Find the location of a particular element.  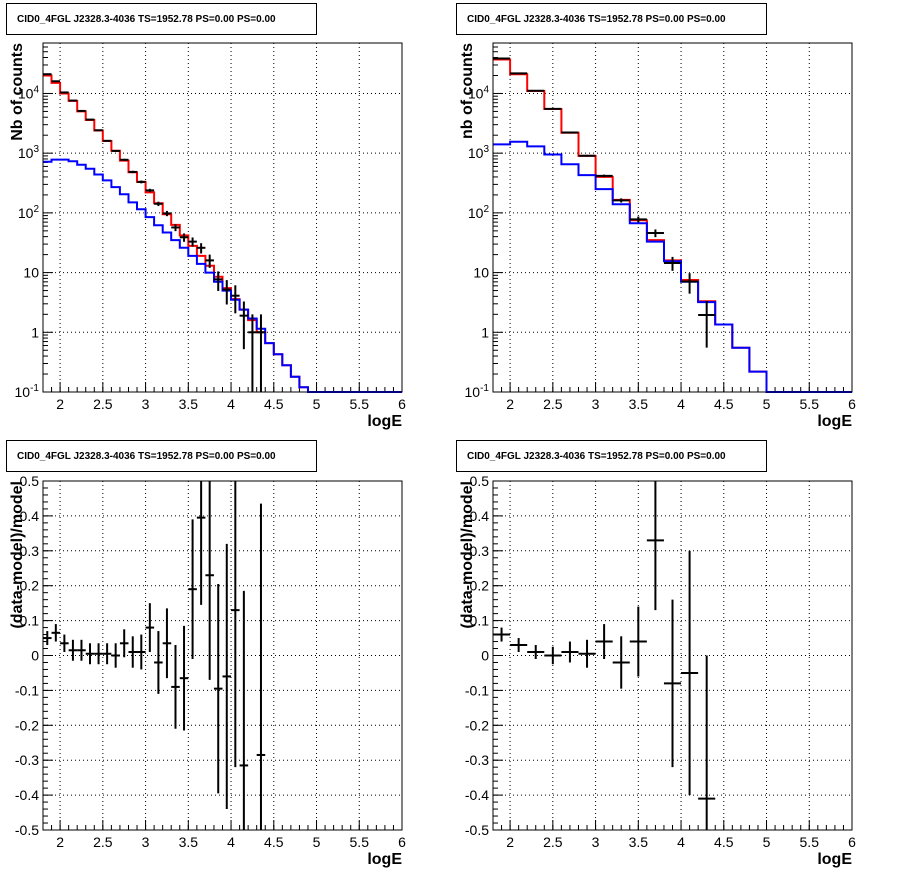

y-axis-label: nb of counts is located at coordinates (467, 91).